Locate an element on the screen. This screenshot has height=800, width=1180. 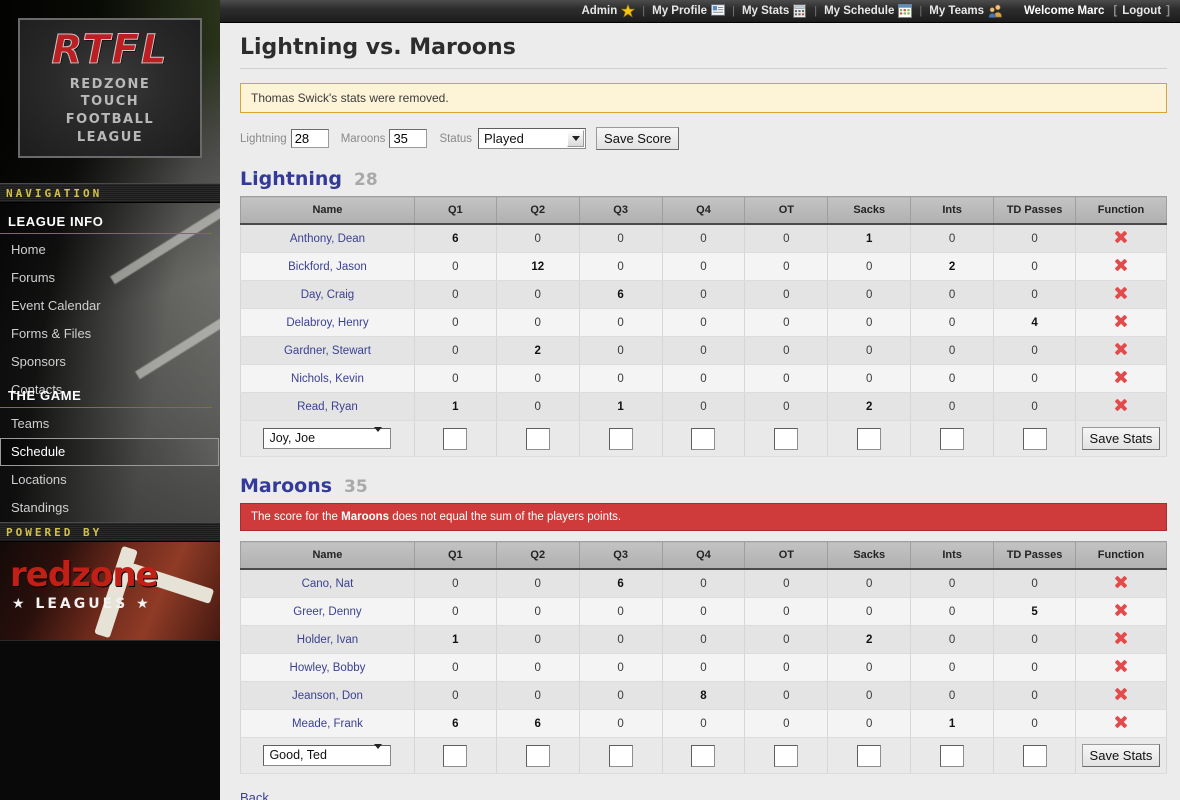
player-name-link: Meade, Frank is located at coordinates (327, 723).